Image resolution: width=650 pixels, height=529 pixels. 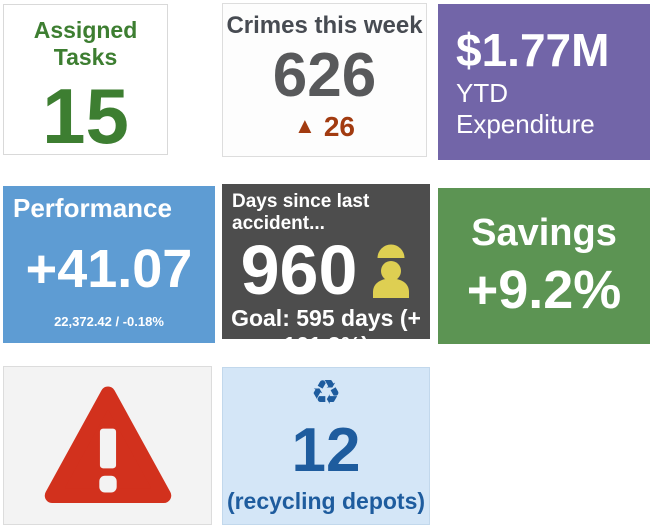 I want to click on up-triangle-icon: ▲, so click(x=305, y=125).